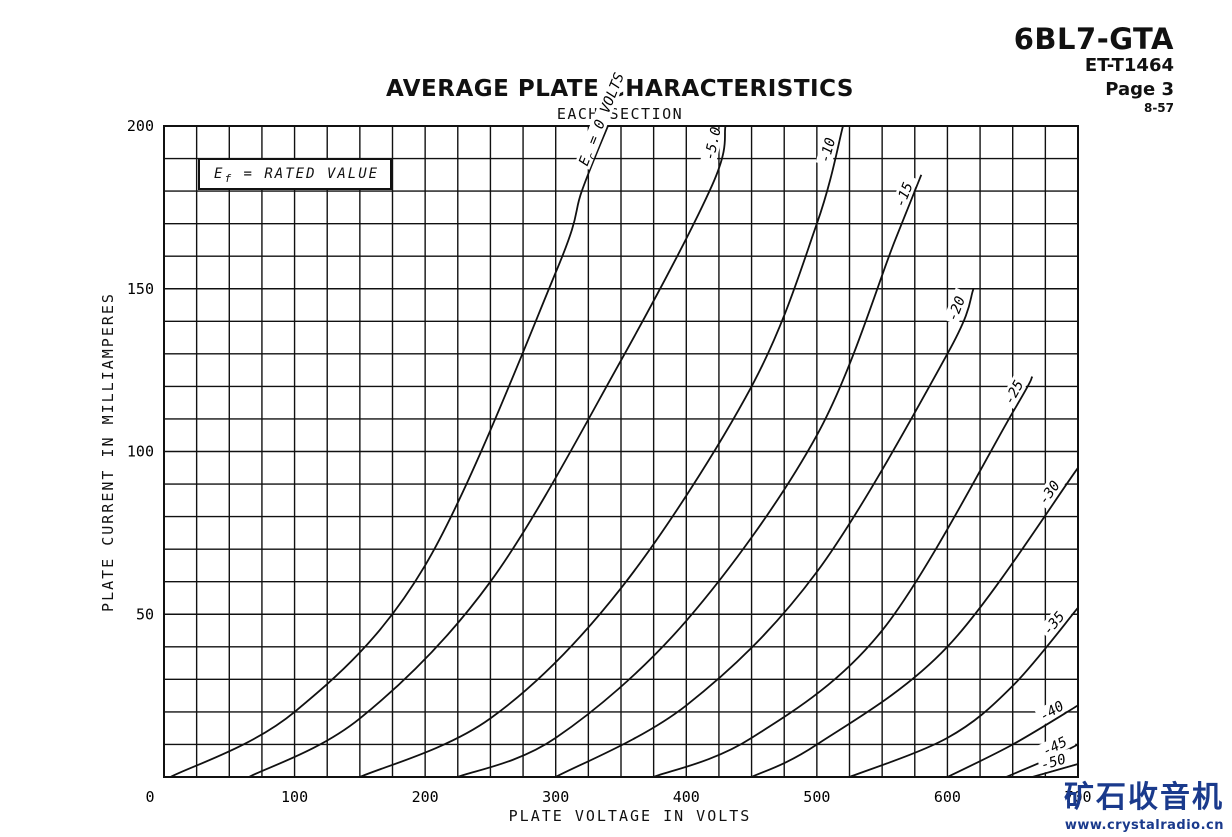  Describe the element at coordinates (425, 797) in the screenshot. I see `x-tick-label: 200` at that location.